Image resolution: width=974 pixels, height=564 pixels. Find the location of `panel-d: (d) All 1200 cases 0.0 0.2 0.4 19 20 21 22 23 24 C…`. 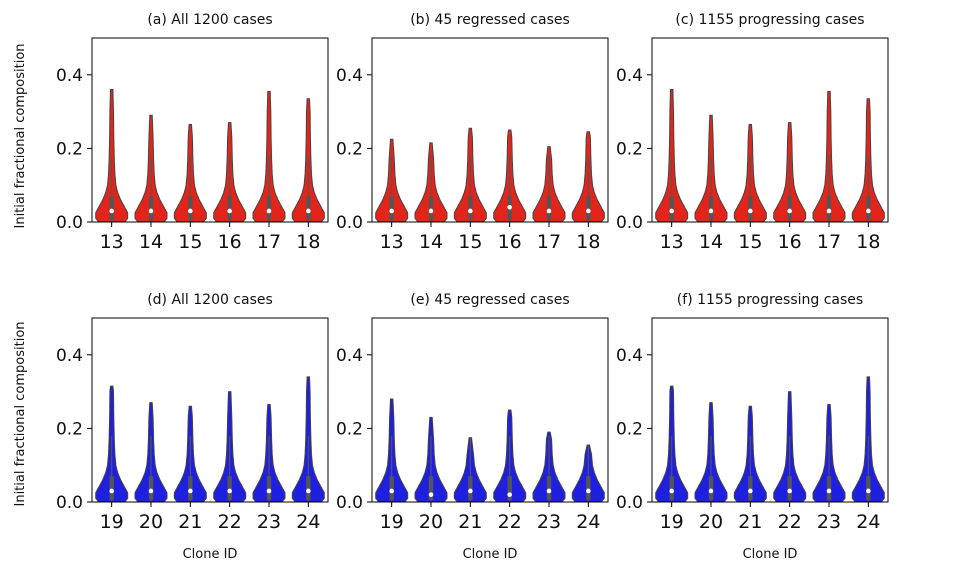

panel-d: (d) All 1200 cases 0.0 0.2 0.4 19 20 21 22 23 24 C… is located at coordinates (192, 427).